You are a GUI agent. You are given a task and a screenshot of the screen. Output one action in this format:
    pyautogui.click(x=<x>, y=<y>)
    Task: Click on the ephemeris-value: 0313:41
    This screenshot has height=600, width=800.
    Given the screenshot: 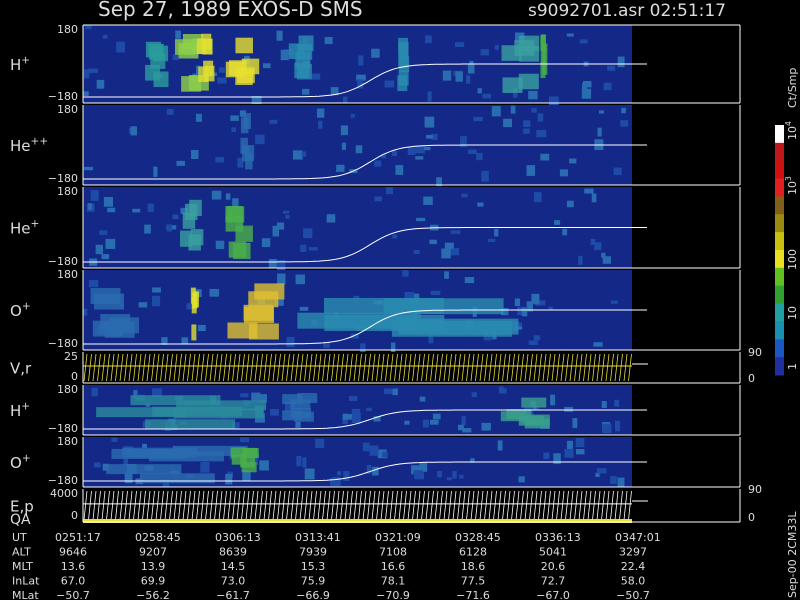 What is the action you would take?
    pyautogui.click(x=318, y=537)
    